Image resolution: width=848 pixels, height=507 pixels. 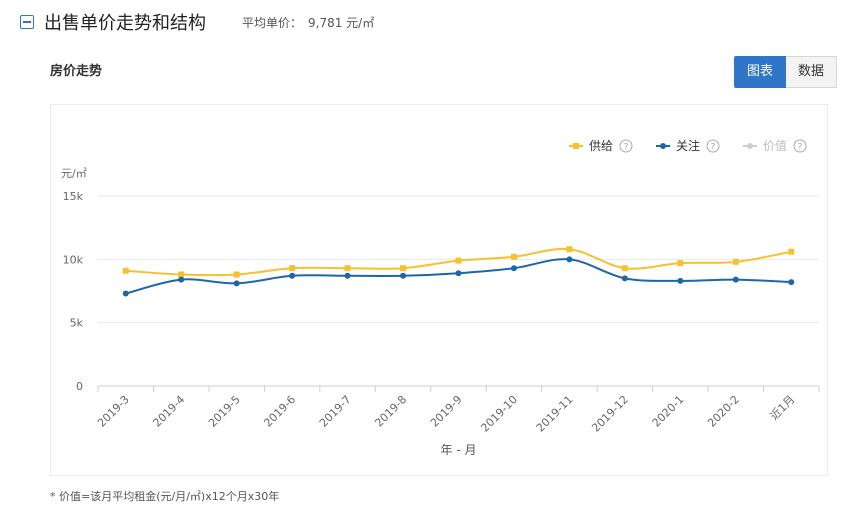 What do you see at coordinates (169, 411) in the screenshot?
I see `x-tick-label: 2019-4` at bounding box center [169, 411].